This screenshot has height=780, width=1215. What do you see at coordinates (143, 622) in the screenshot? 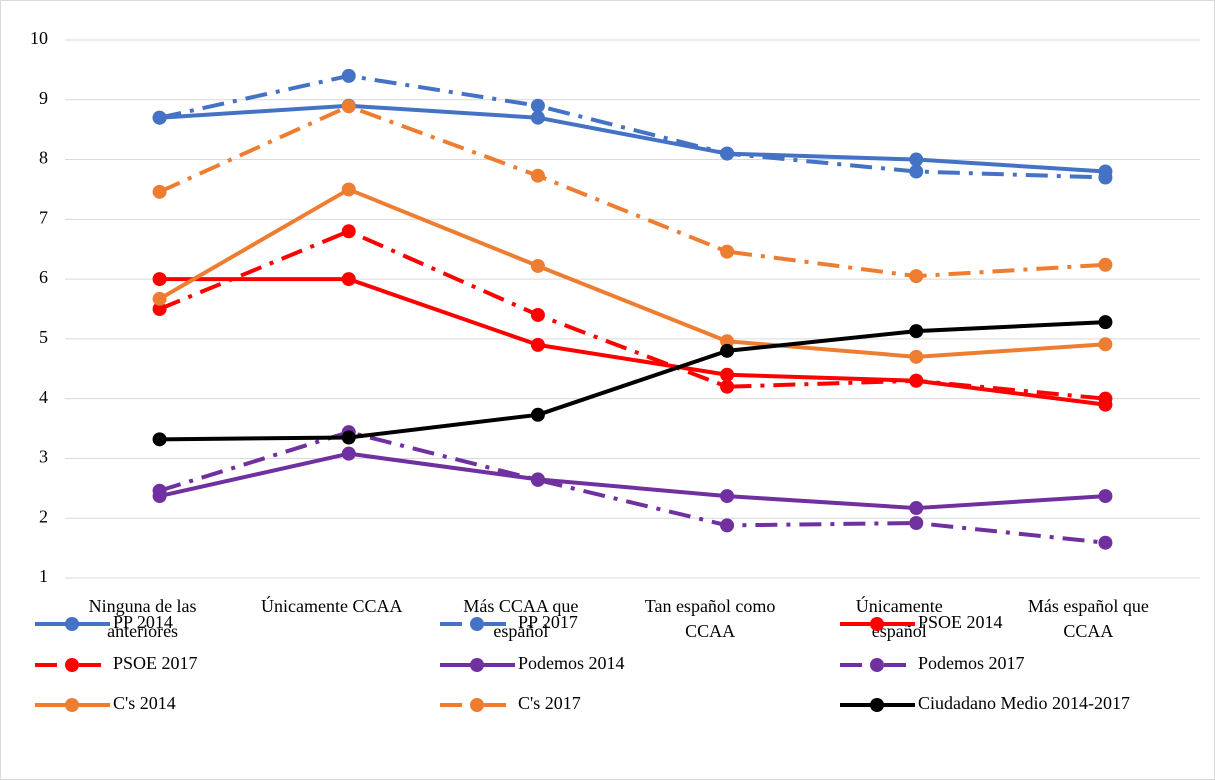
I see `legend-label: PP 2014` at bounding box center [143, 622].